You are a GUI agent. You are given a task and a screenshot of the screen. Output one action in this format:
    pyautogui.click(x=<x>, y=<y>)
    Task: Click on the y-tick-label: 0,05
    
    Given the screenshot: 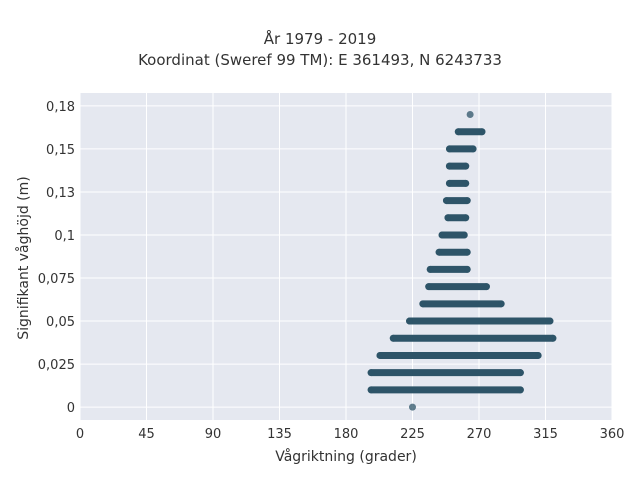 What is the action you would take?
    pyautogui.click(x=60, y=322)
    